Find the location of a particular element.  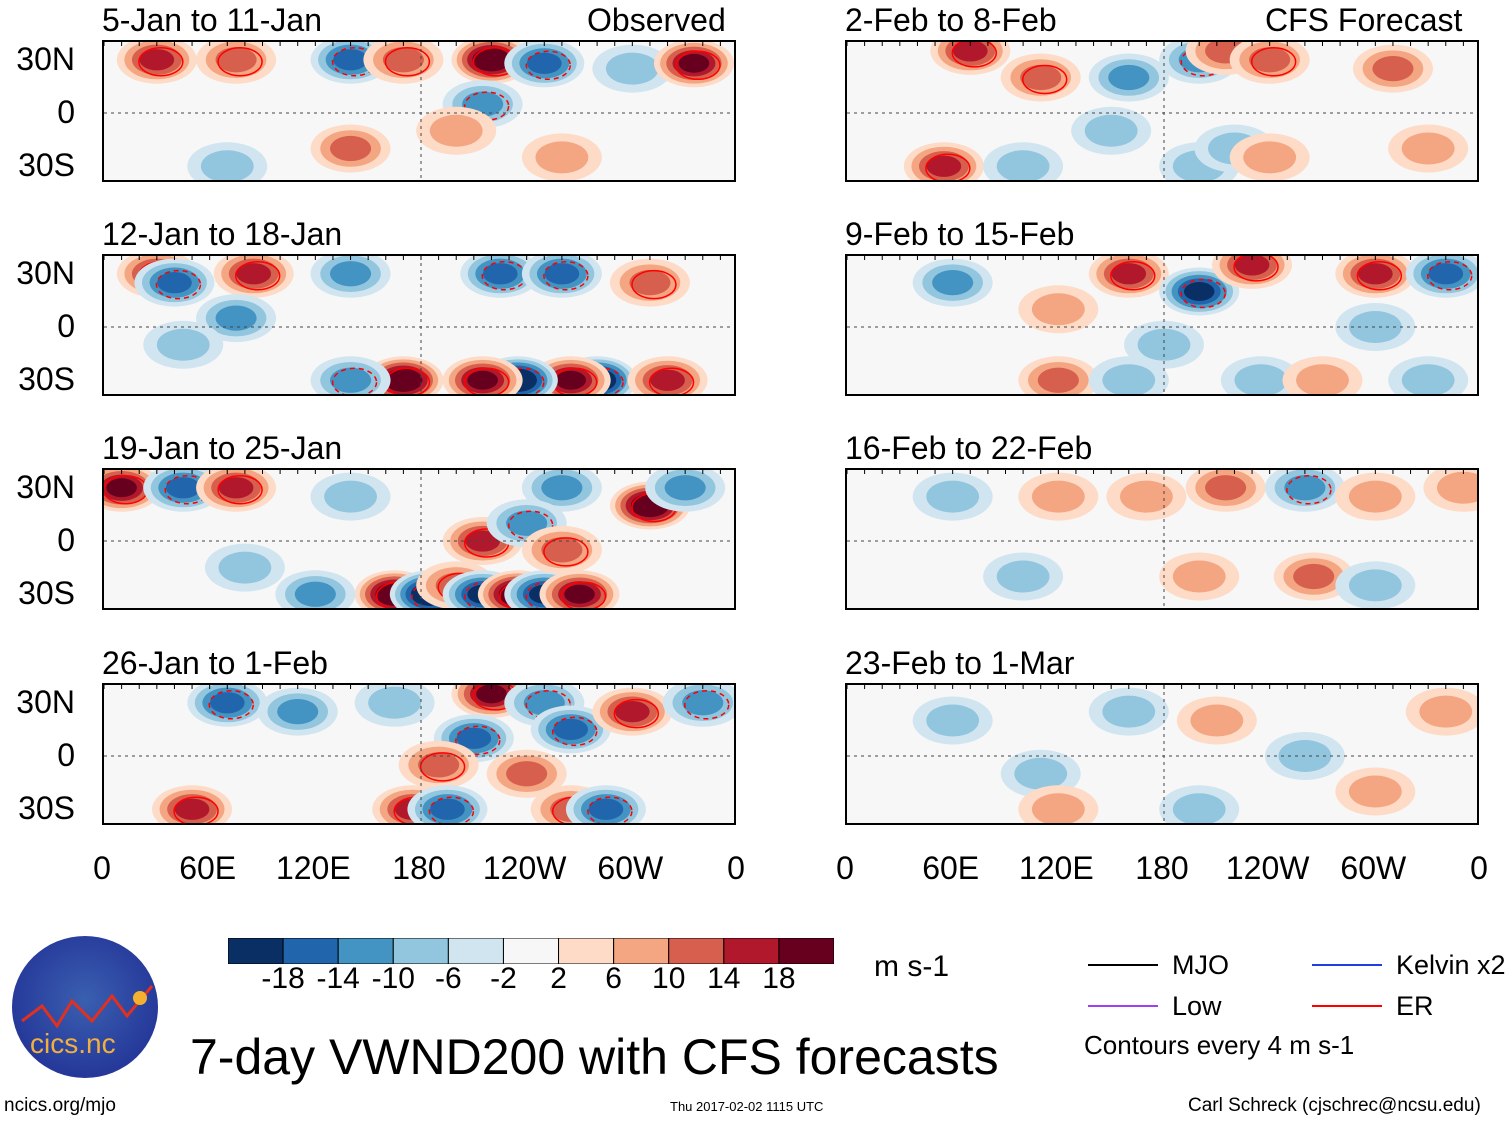

panel-title: 19-Jan to 25-Jan is located at coordinates (222, 448).